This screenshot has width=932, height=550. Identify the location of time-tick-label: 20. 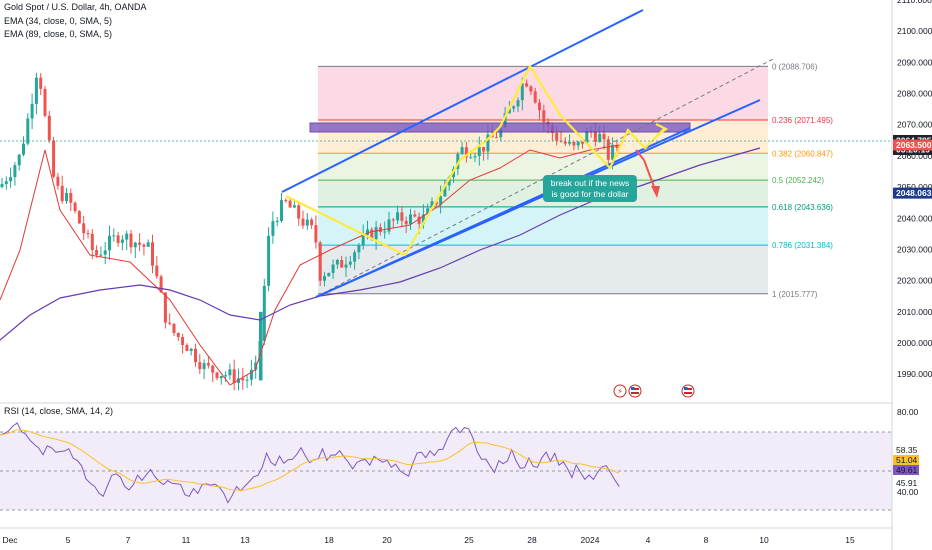
(387, 540).